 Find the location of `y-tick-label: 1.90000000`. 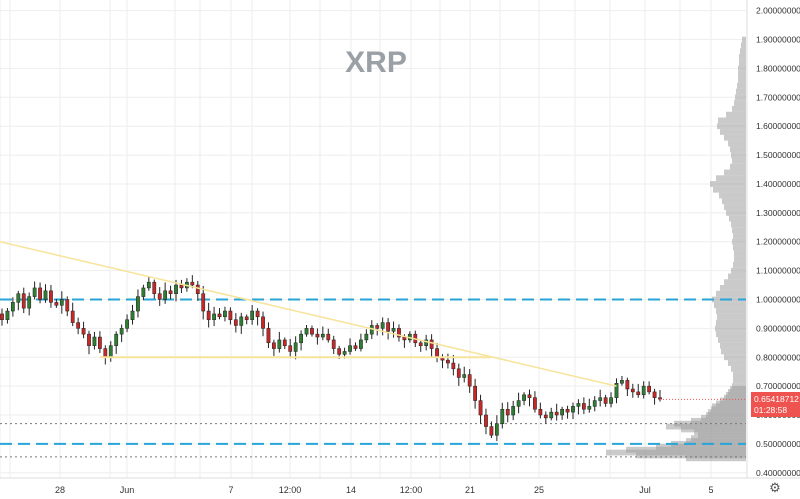

y-tick-label: 1.90000000 is located at coordinates (778, 40).